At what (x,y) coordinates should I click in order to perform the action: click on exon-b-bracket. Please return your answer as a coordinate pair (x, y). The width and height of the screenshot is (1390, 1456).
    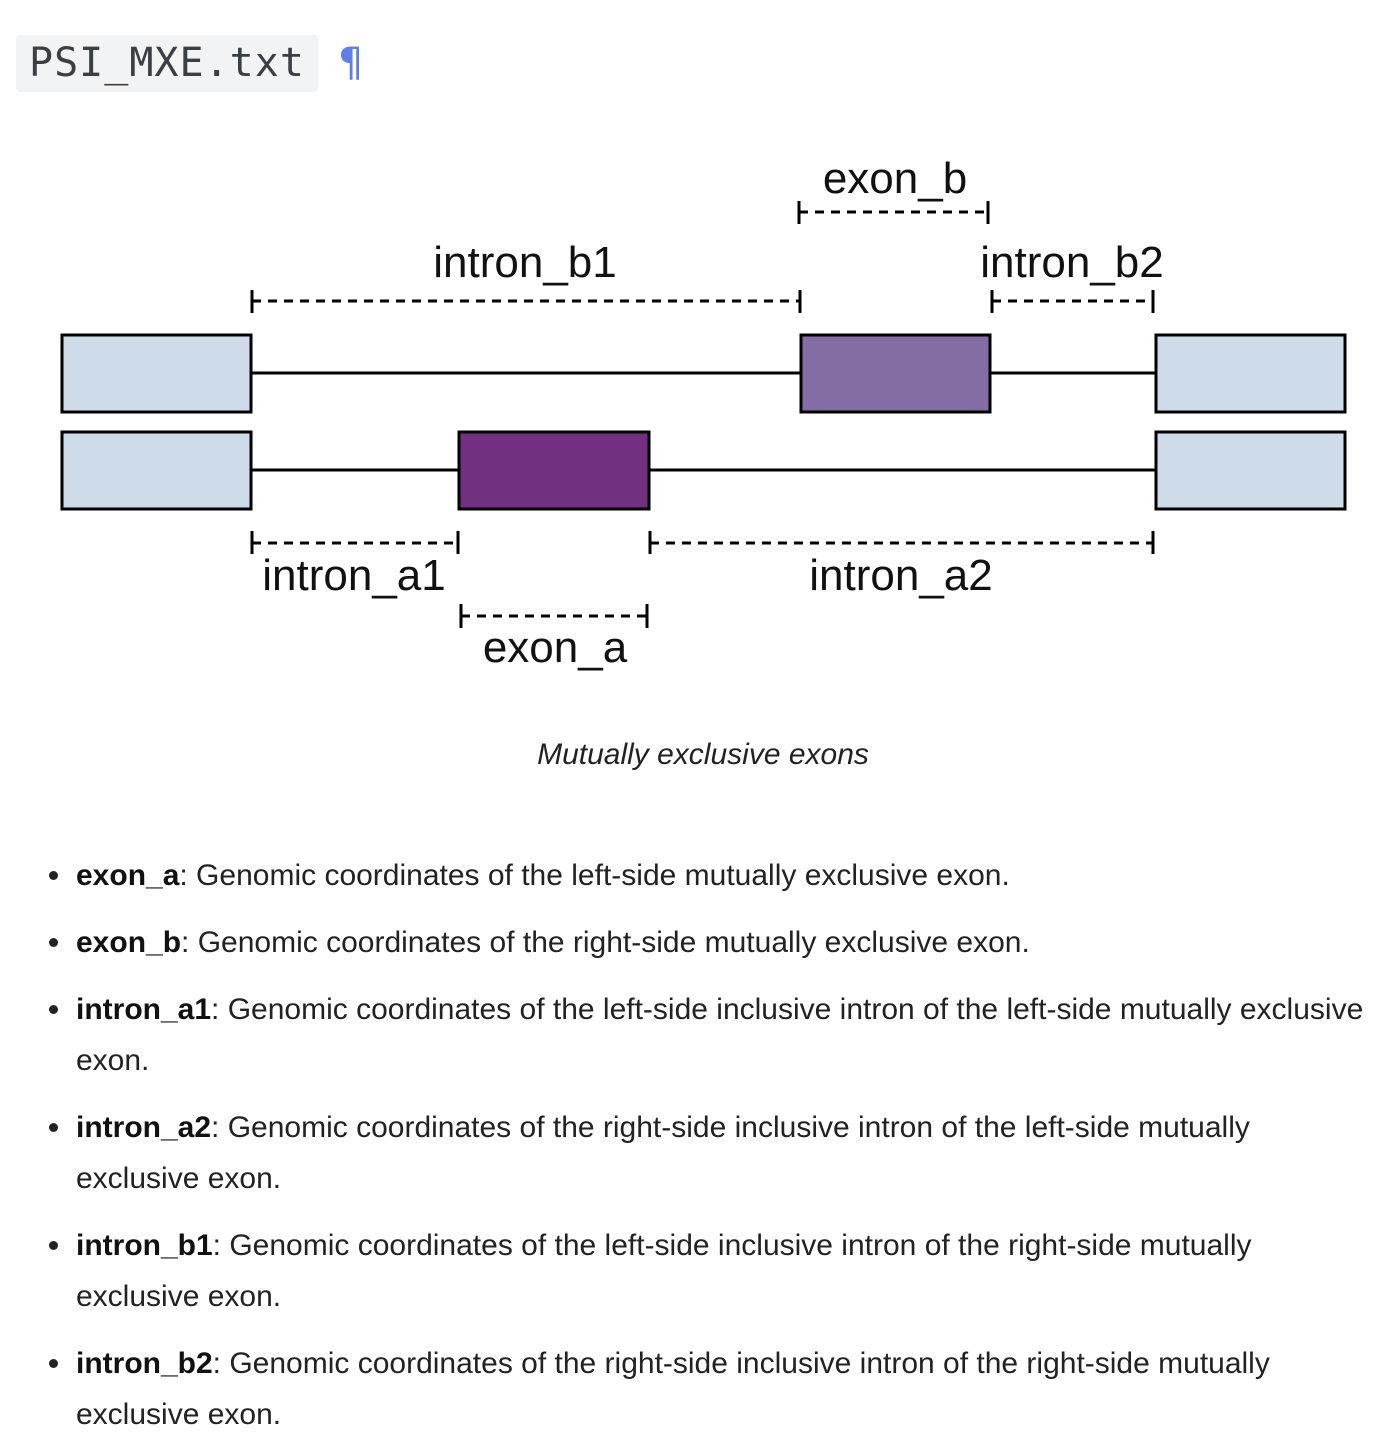
    Looking at the image, I should click on (893, 212).